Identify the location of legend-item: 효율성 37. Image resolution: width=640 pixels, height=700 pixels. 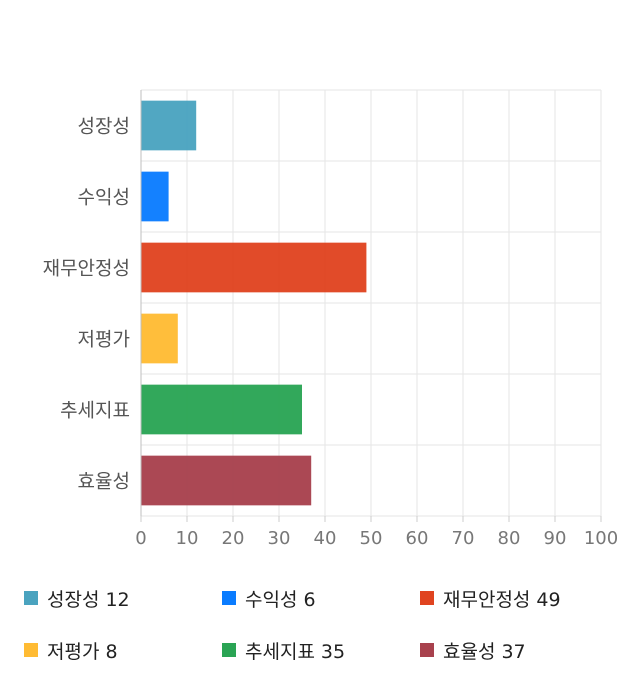
(473, 650).